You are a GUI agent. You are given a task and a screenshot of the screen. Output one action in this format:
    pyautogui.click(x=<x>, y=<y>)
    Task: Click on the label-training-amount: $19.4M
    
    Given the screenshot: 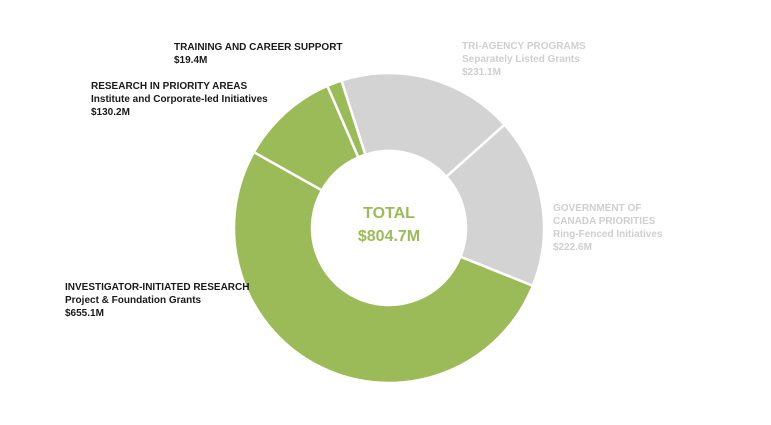 What is the action you would take?
    pyautogui.click(x=191, y=60)
    